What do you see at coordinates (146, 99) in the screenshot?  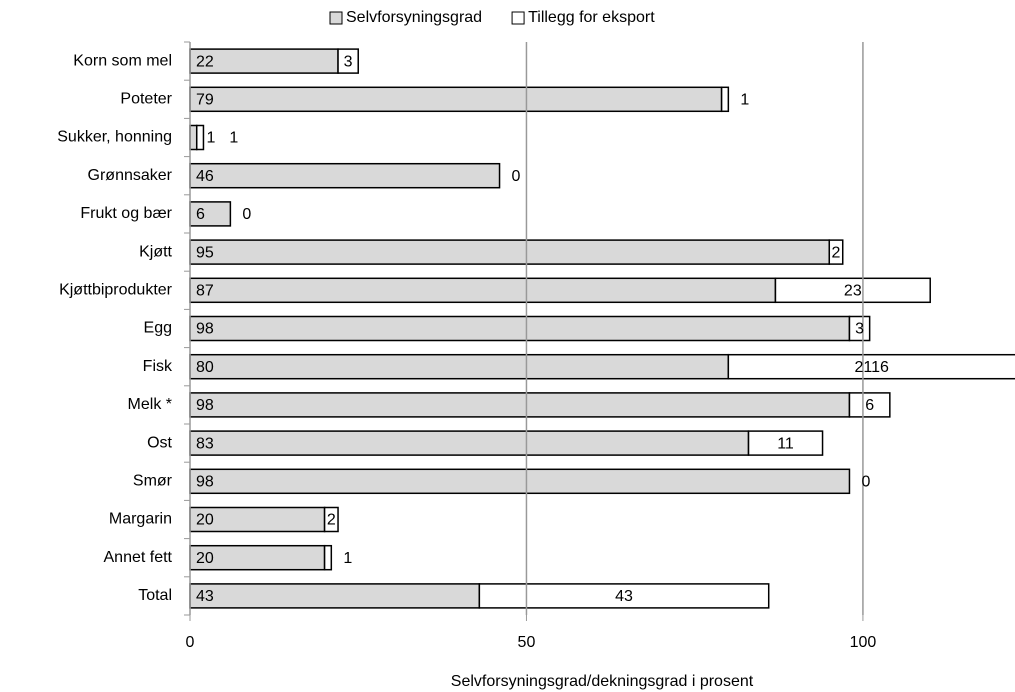 I see `y-tick-label: Poteter` at bounding box center [146, 99].